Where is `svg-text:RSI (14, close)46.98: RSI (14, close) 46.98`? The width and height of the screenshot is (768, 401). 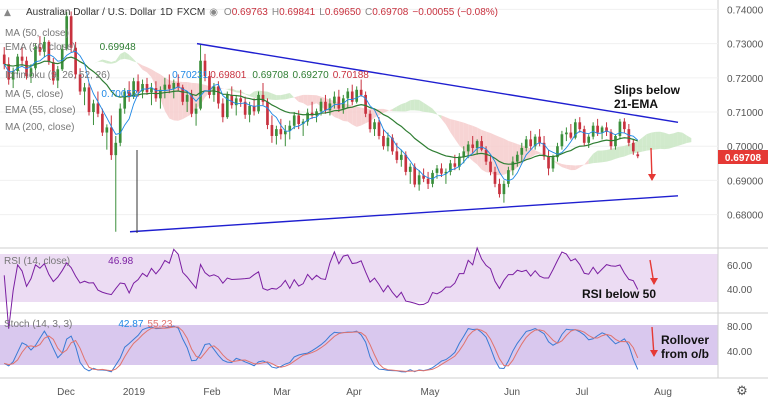
svg-text:RSI (14, close)46.98: RSI (14, close) 46.98 is located at coordinates (69, 261).